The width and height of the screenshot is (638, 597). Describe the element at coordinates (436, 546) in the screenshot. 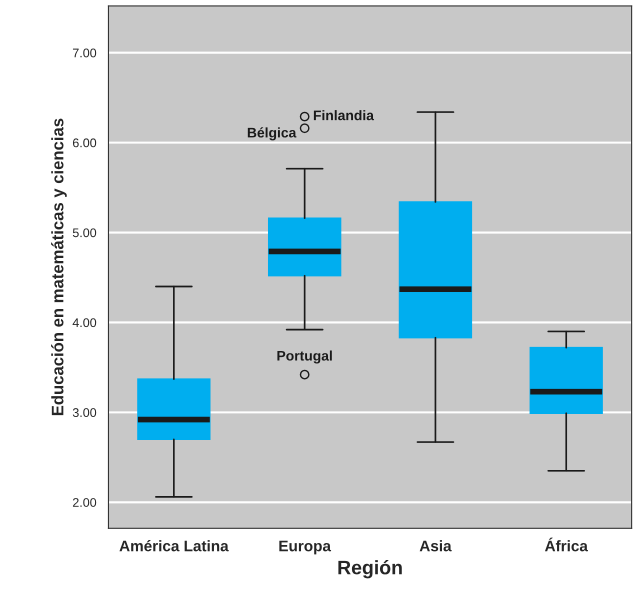

I see `x-tick-label: Asia` at that location.